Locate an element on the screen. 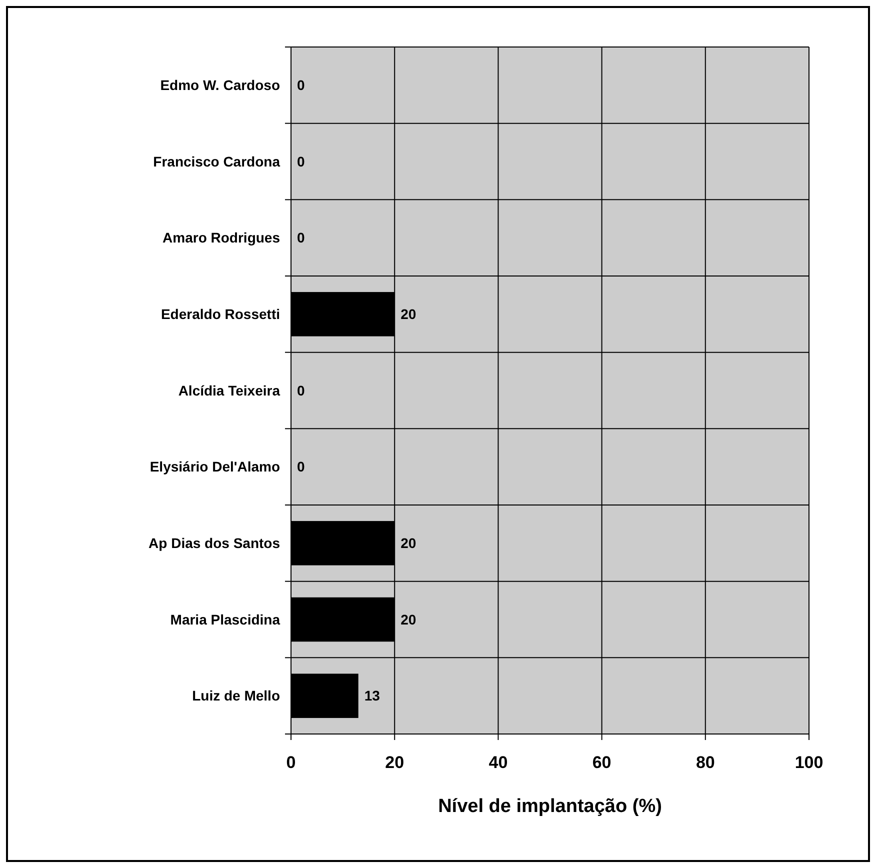 Image resolution: width=876 pixels, height=868 pixels. x-tick-label: 0 is located at coordinates (291, 762).